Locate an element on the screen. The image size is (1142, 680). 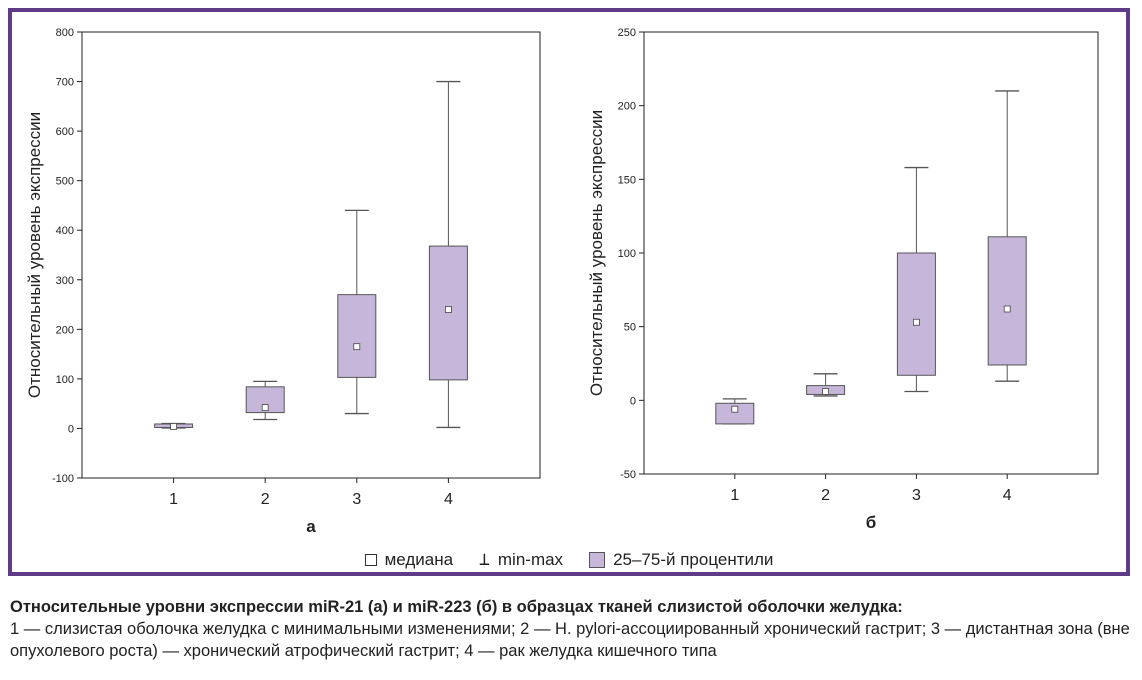
median-swatch-icon is located at coordinates (370, 560).